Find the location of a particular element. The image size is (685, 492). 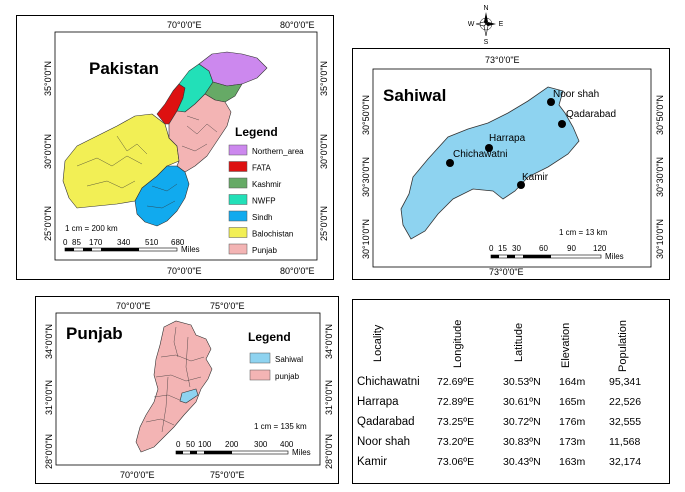

pak-bottom-lon-2: 80°0'0"E is located at coordinates (297, 271).